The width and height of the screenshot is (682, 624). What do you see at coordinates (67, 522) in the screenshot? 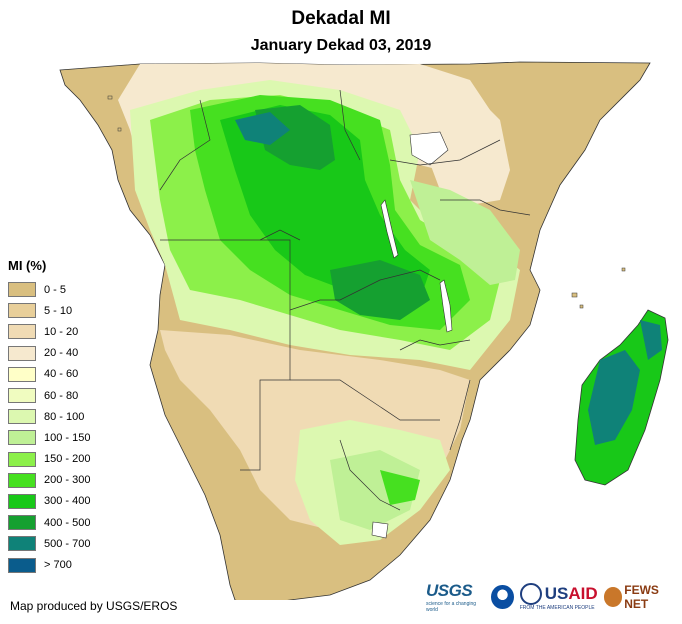
I see `legend-label: 400 - 500` at bounding box center [67, 522].